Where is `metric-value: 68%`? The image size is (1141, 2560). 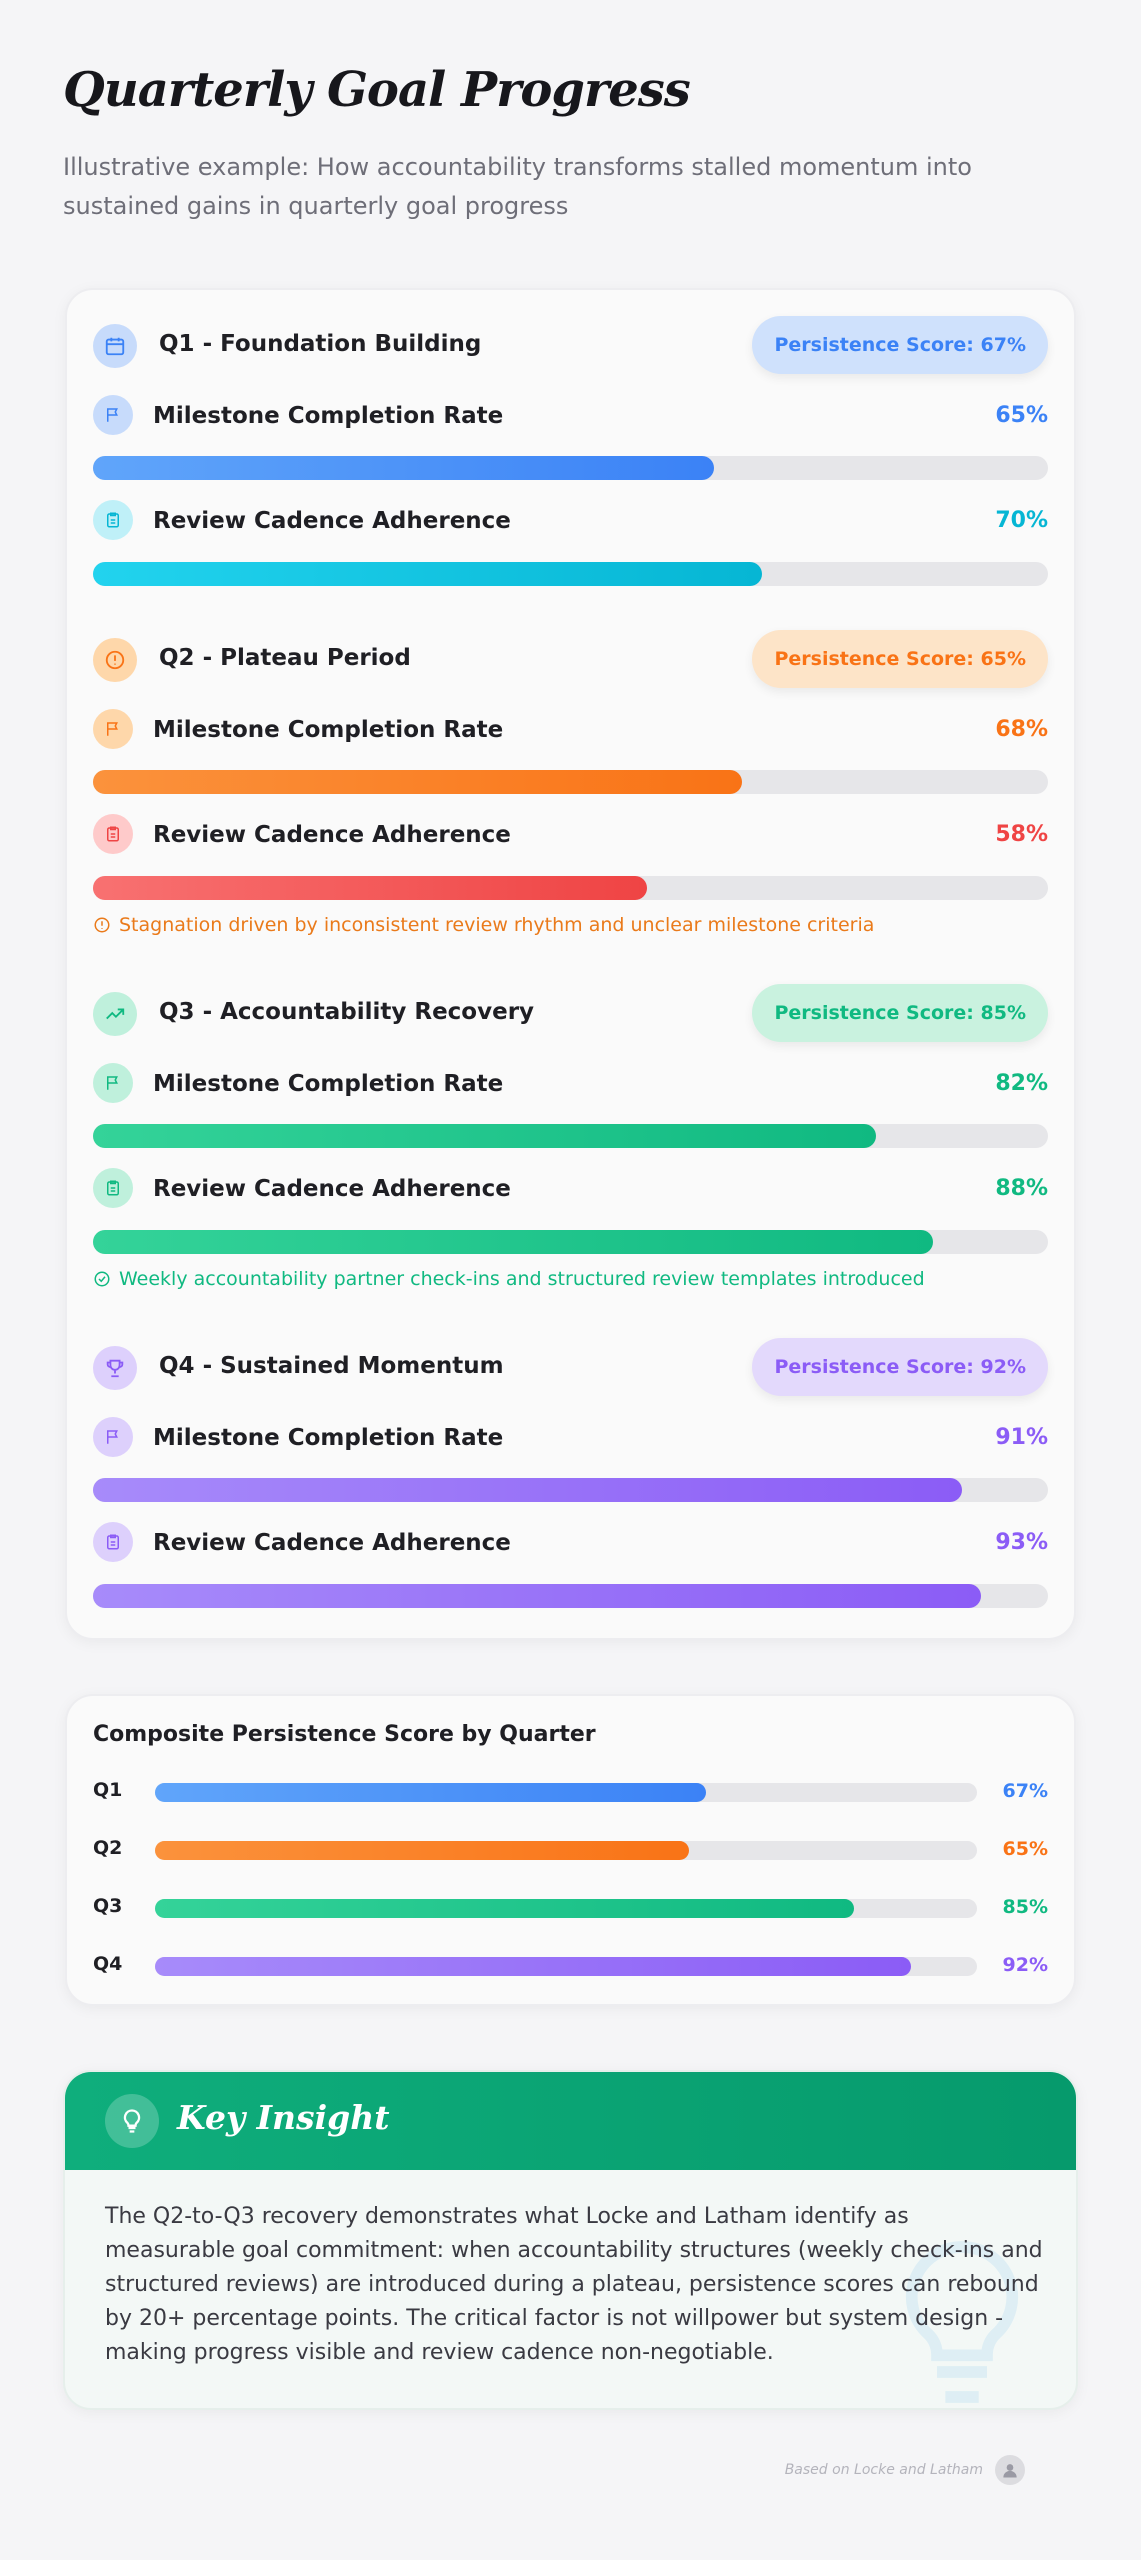
metric-value: 68% is located at coordinates (1021, 729).